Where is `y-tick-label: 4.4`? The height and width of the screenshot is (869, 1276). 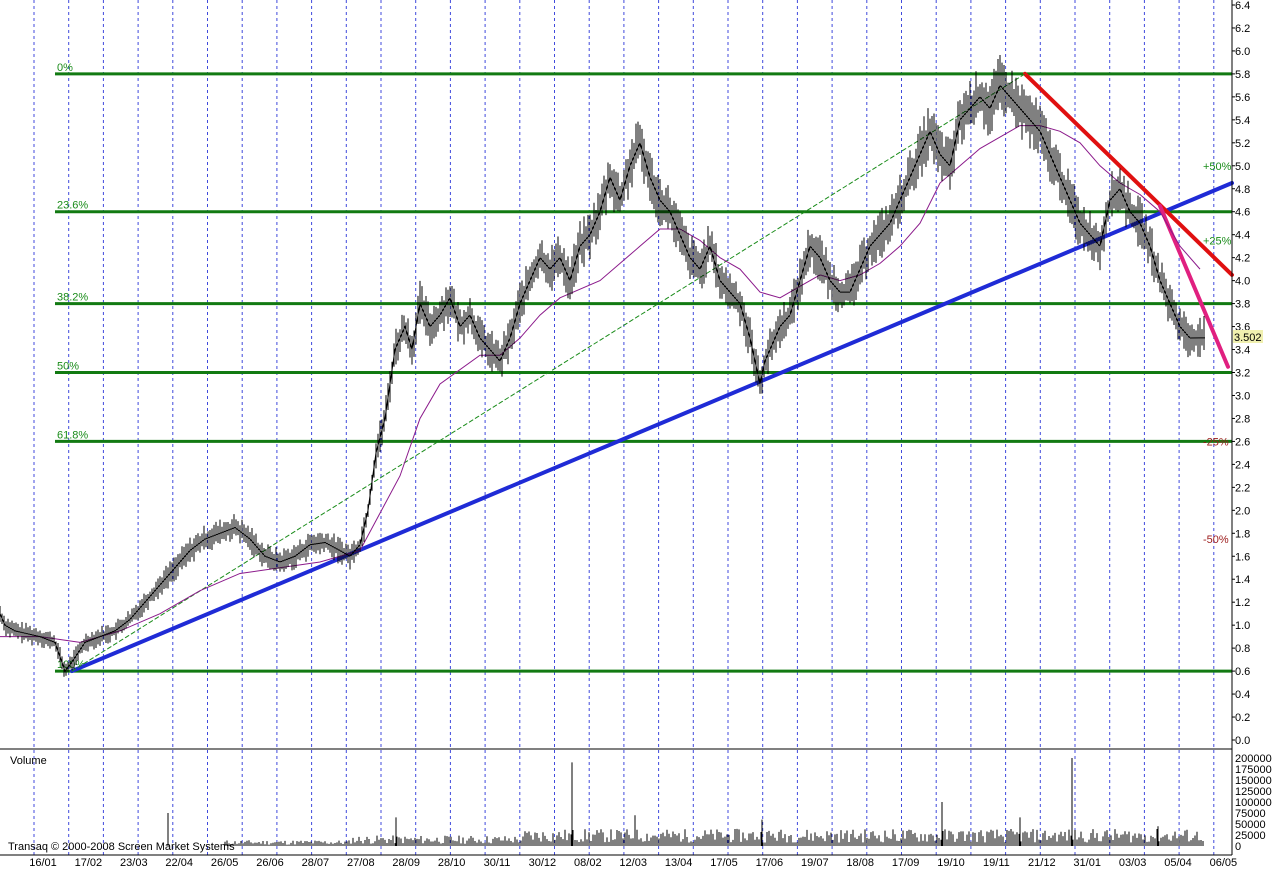
y-tick-label: 4.4 is located at coordinates (1242, 236).